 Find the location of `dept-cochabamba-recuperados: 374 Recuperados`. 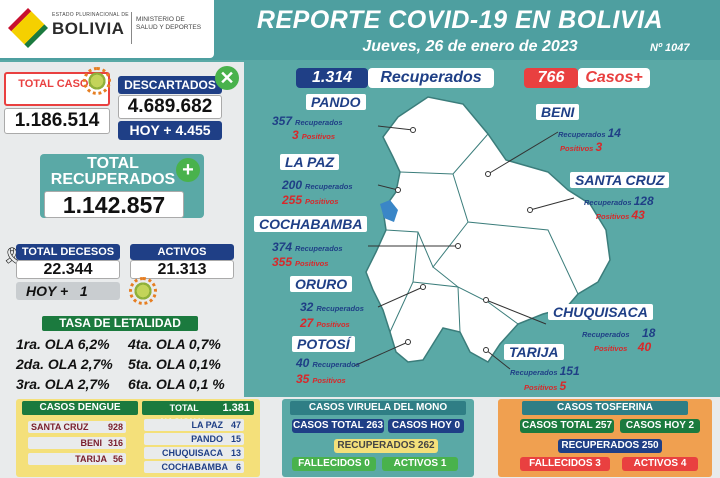

dept-cochabamba-recuperados: 374 Recuperados is located at coordinates (307, 247).